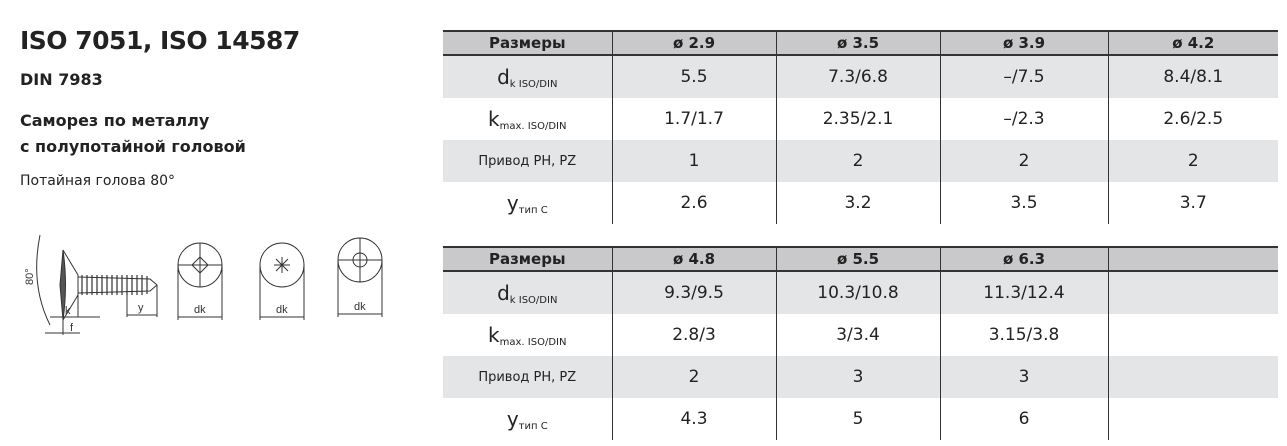  I want to click on pozidriv-head-view: dk, so click(282, 281).